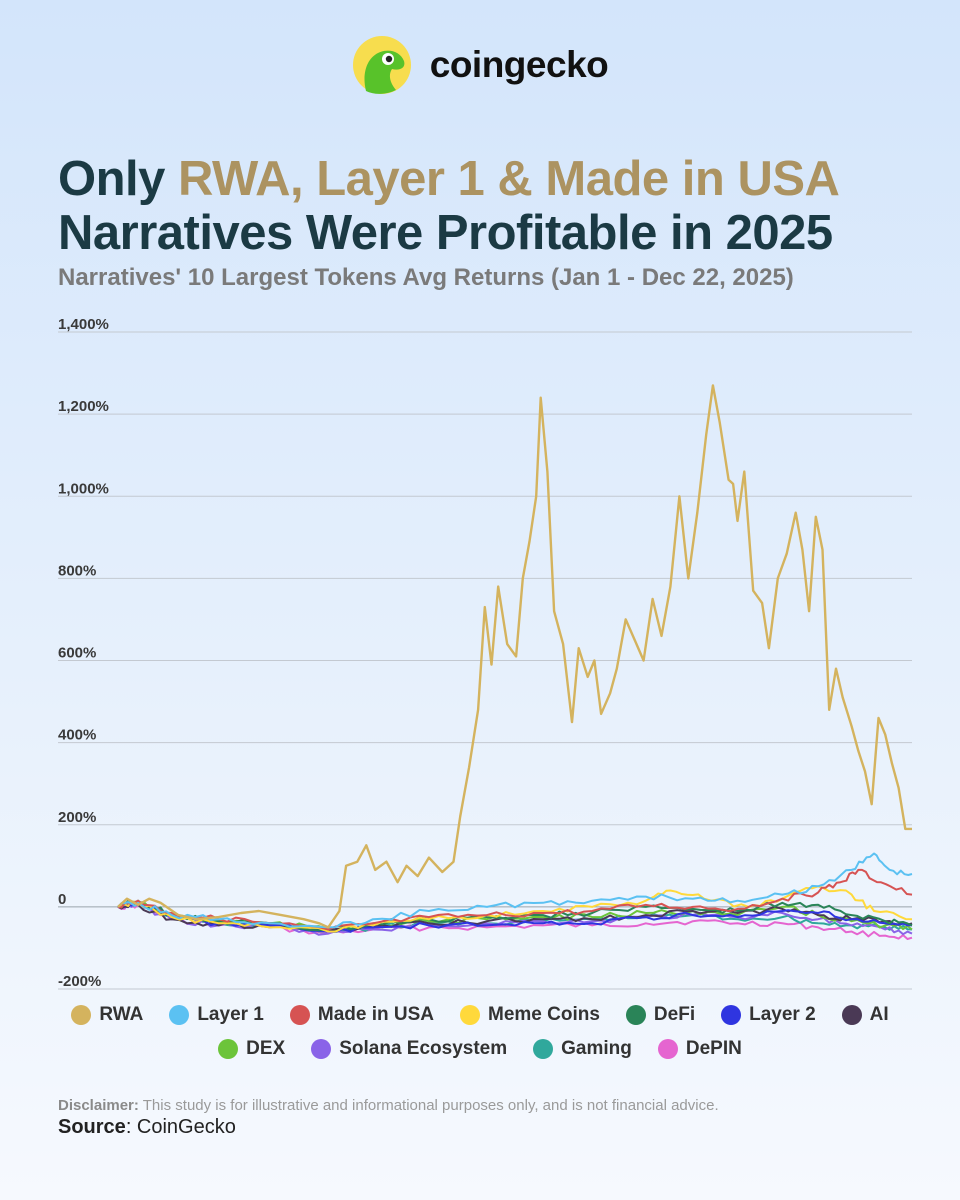  Describe the element at coordinates (596, 1048) in the screenshot. I see `legend-label: Gaming` at that location.